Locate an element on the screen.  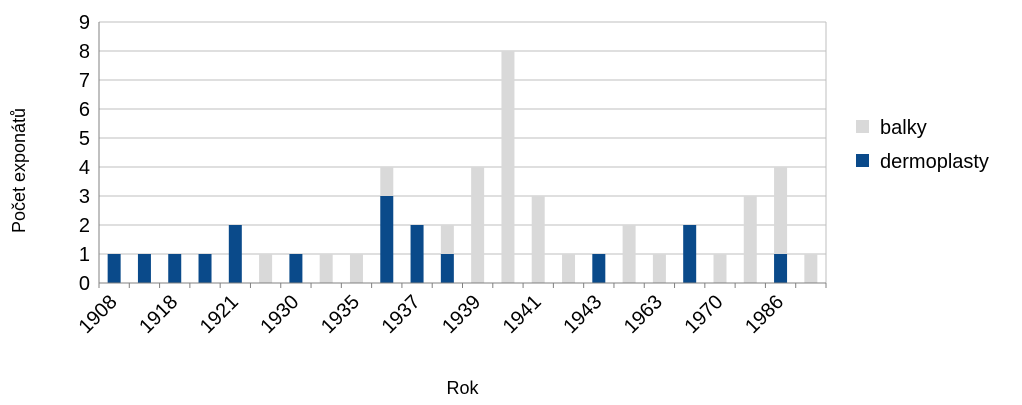
x-tick-label: 1908 is located at coordinates (98, 314).